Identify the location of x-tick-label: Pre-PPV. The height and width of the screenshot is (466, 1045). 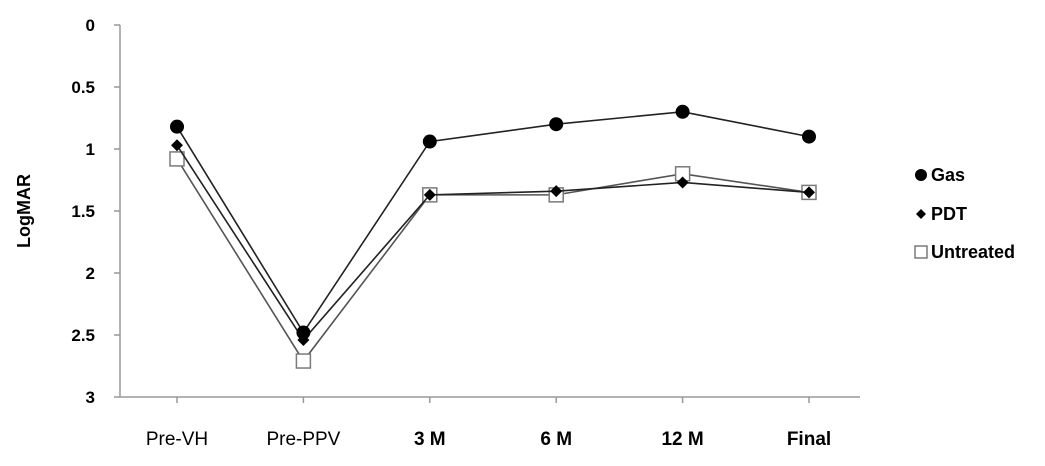
(303, 439).